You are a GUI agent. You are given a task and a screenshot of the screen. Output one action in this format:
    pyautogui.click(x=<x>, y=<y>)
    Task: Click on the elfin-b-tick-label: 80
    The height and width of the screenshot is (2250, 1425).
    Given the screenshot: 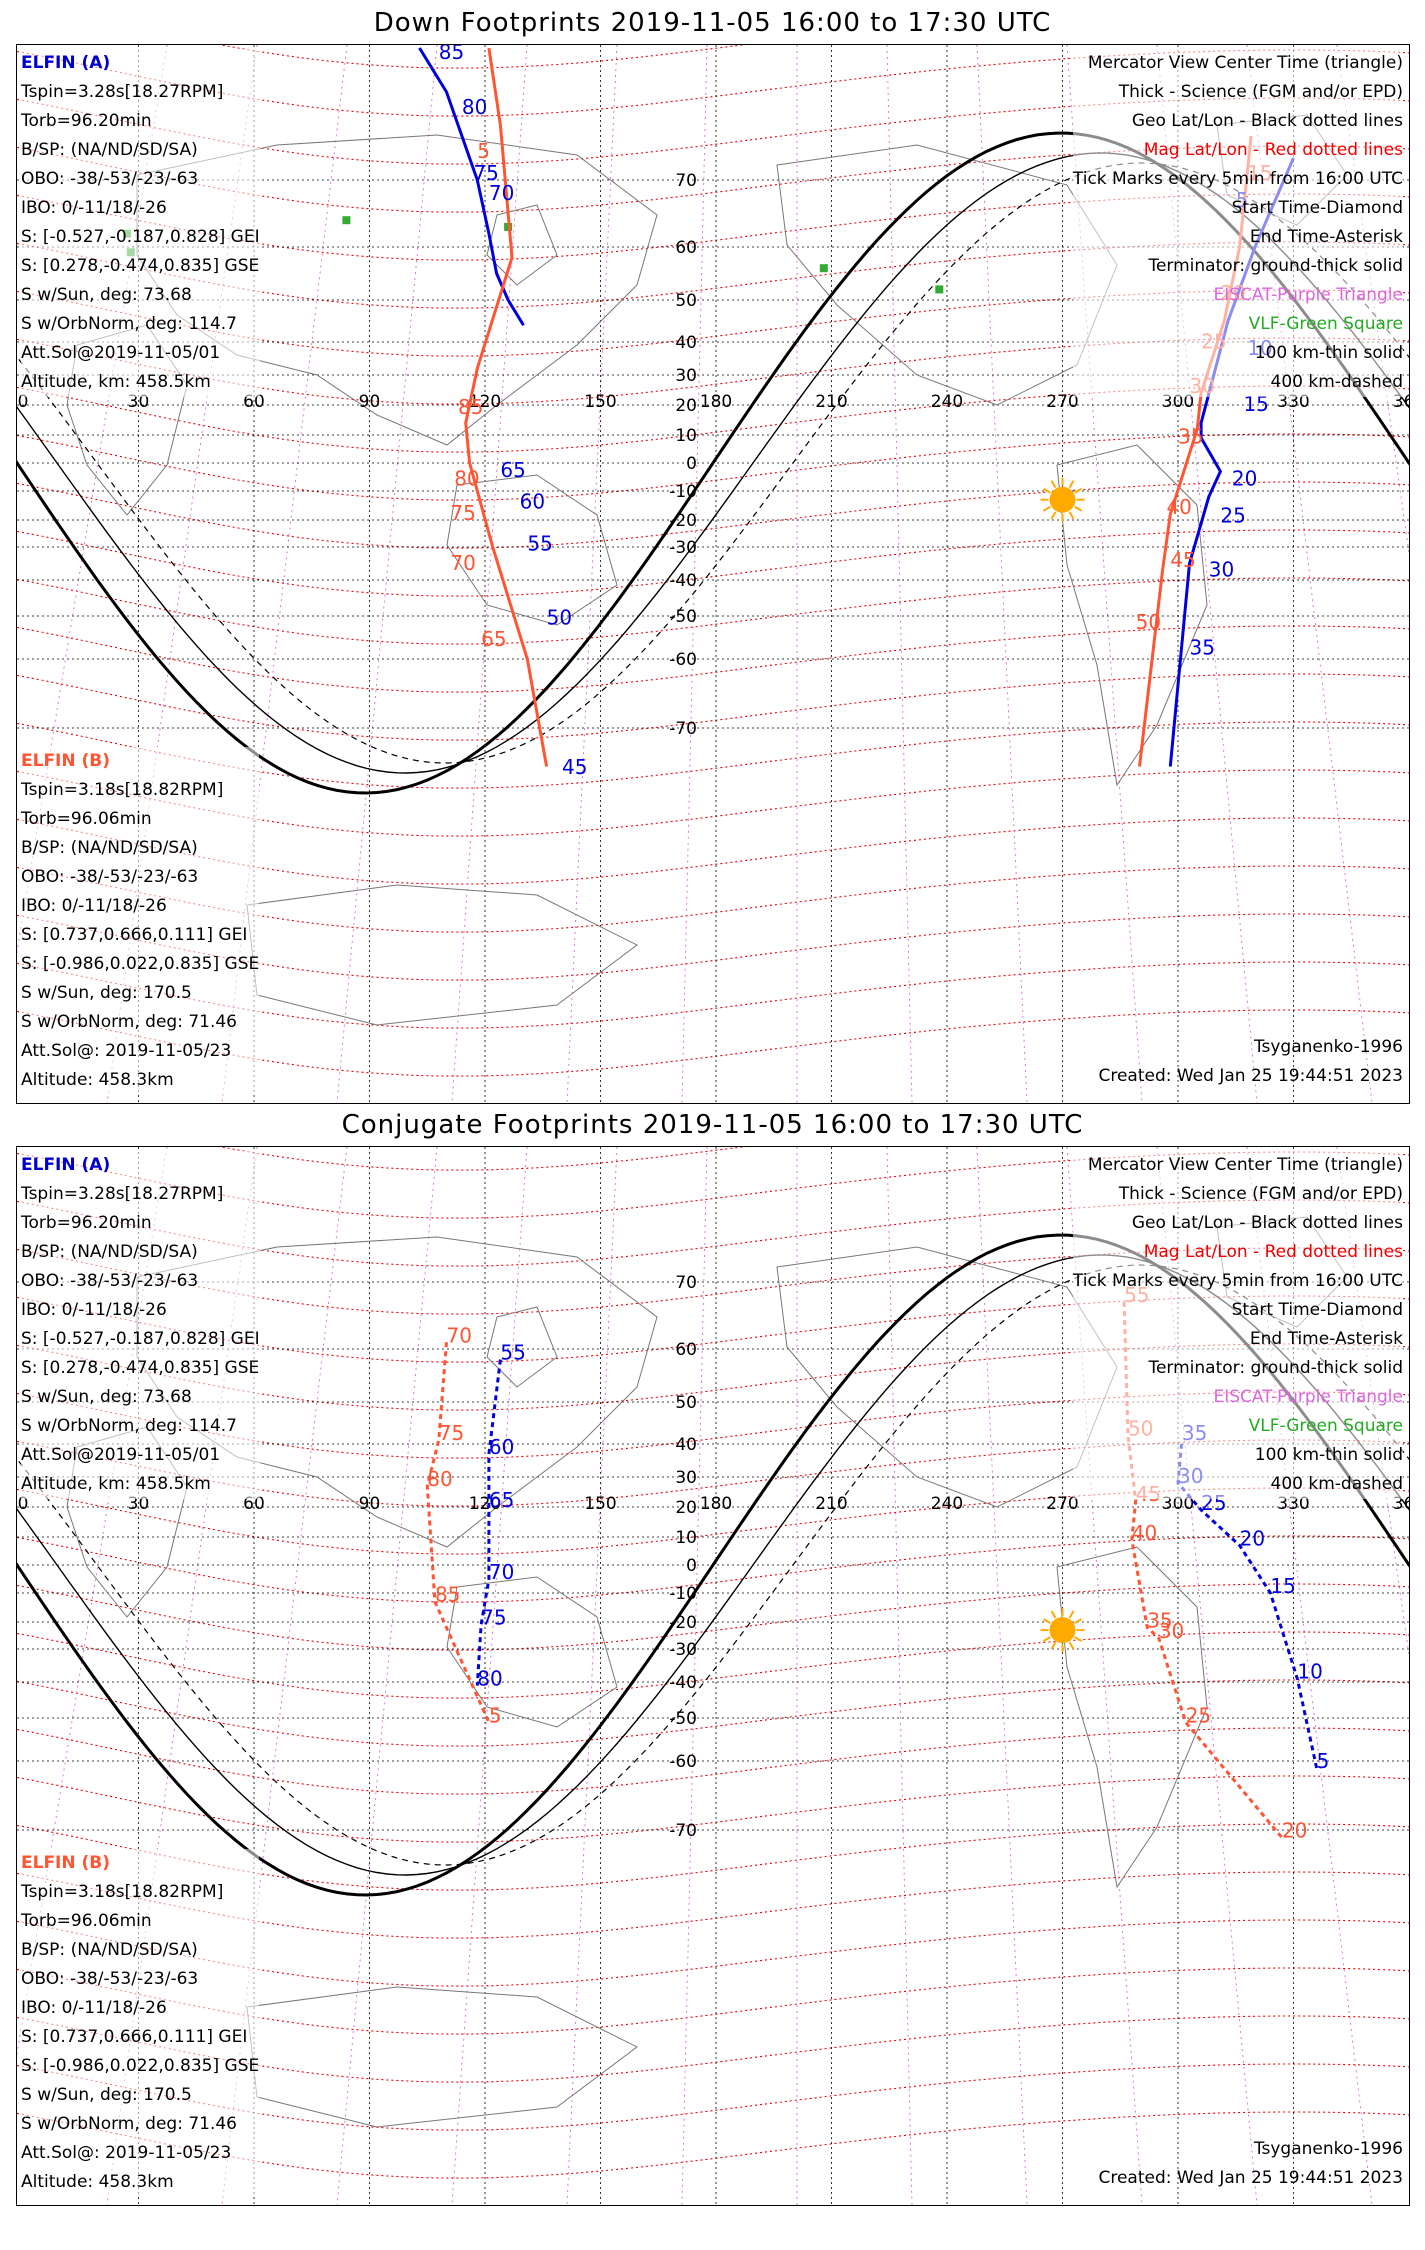 What is the action you would take?
    pyautogui.click(x=439, y=1479)
    